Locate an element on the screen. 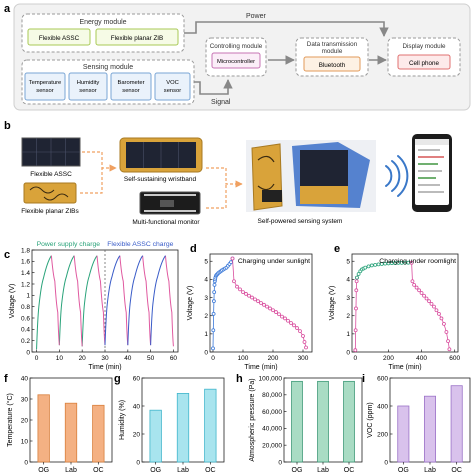  wristband-caption: Self-sustaining wristband is located at coordinates (160, 179).